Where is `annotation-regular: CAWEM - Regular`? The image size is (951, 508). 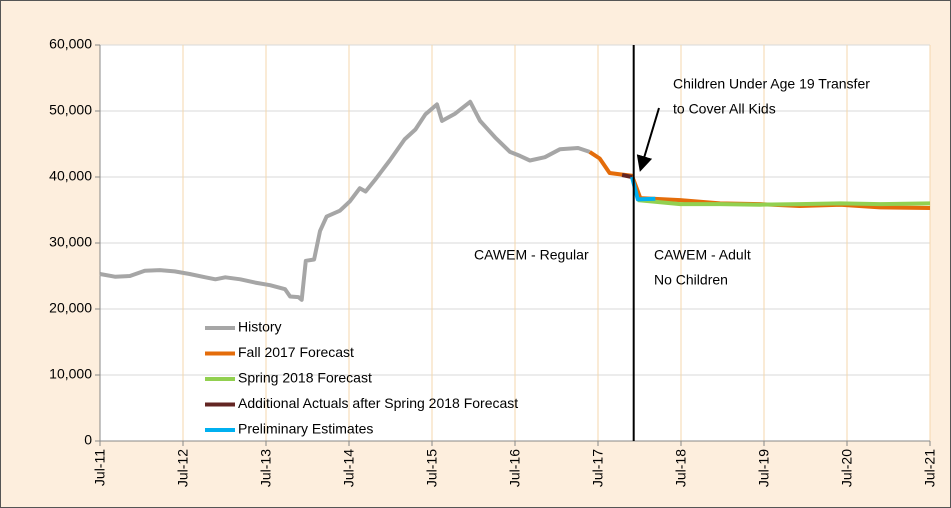
annotation-regular: CAWEM - Regular is located at coordinates (531, 255).